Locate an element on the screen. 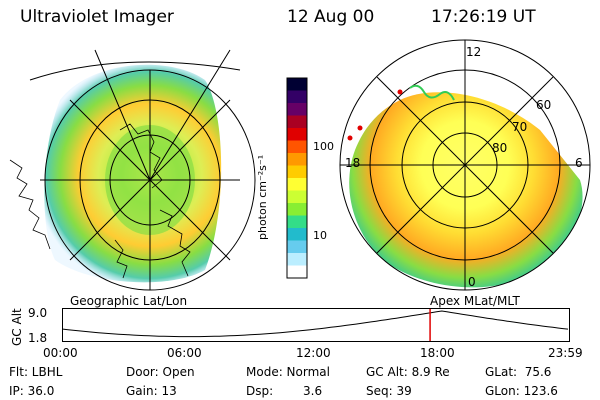 This screenshot has width=600, height=400. altitude-ytick-max: 9.0 is located at coordinates (38, 313).